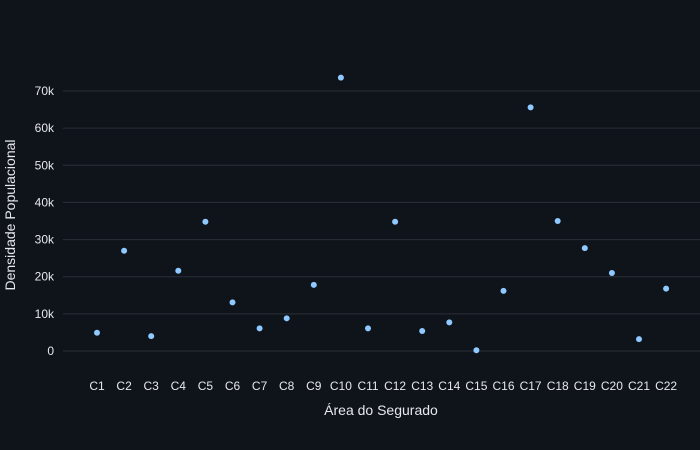  Describe the element at coordinates (558, 386) in the screenshot. I see `x-tick-label: C18` at that location.